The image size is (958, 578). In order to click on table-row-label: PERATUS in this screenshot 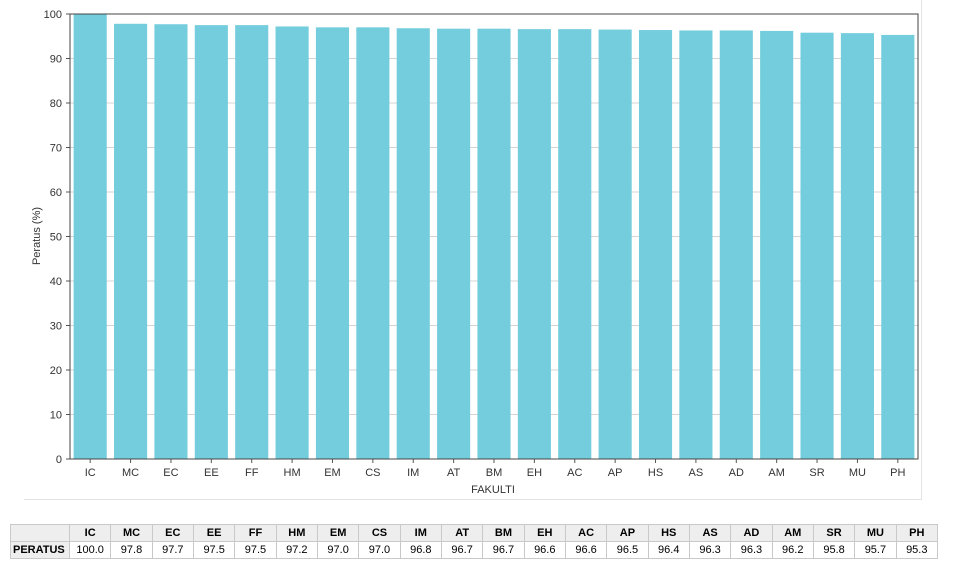, I will do `click(40, 550)`.